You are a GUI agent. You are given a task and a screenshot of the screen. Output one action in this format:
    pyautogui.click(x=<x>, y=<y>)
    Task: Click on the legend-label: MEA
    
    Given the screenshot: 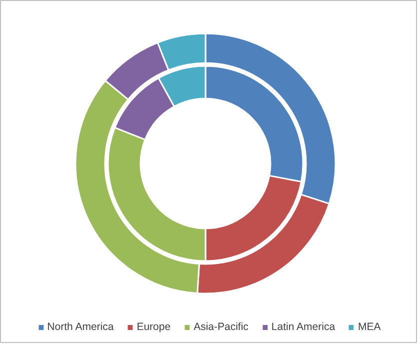 What is the action you would take?
    pyautogui.click(x=369, y=327)
    